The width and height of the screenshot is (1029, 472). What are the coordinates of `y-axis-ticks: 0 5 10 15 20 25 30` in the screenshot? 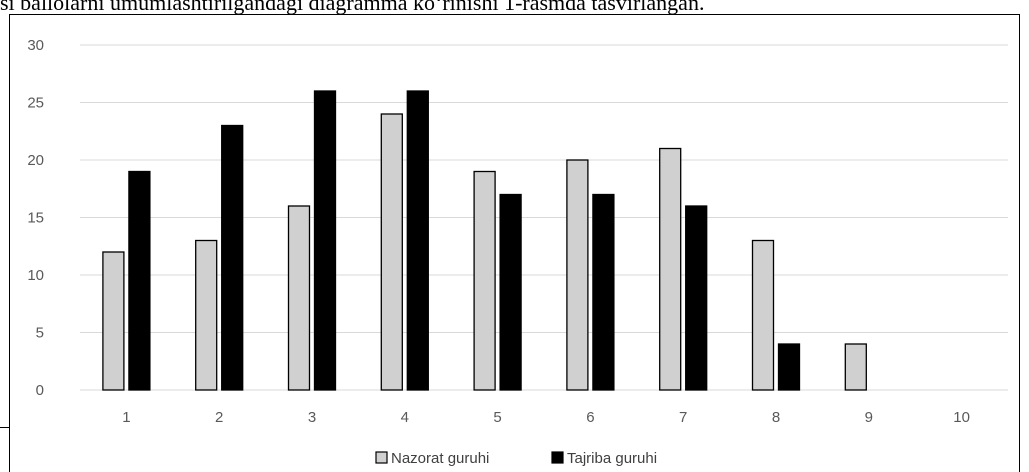 It's located at (35, 218).